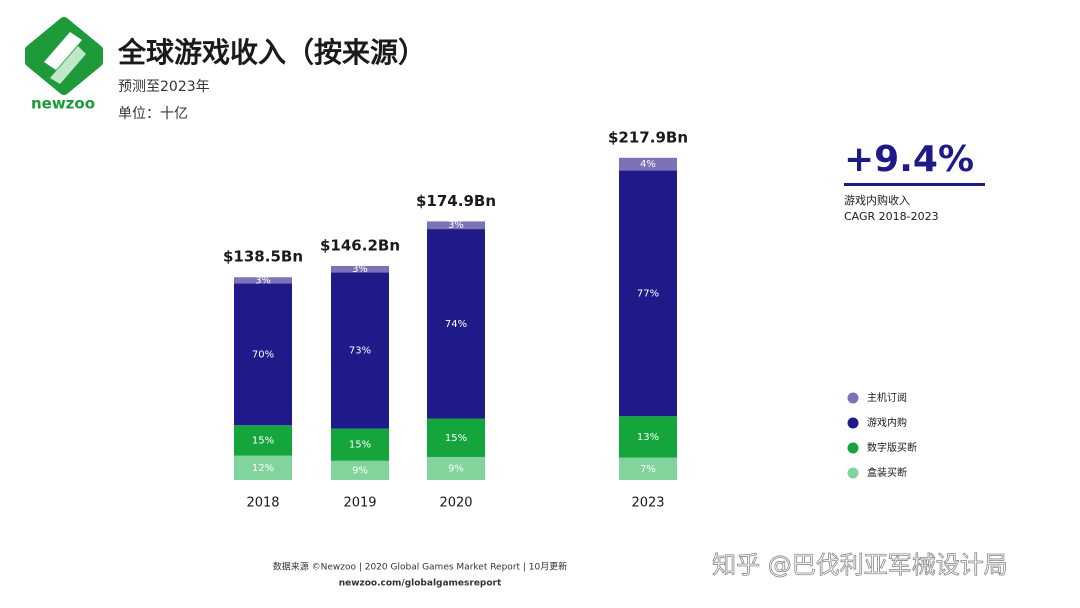 The image size is (1080, 608). What do you see at coordinates (420, 584) in the screenshot?
I see `source-url: newzoo.com/globalgamesreport` at bounding box center [420, 584].